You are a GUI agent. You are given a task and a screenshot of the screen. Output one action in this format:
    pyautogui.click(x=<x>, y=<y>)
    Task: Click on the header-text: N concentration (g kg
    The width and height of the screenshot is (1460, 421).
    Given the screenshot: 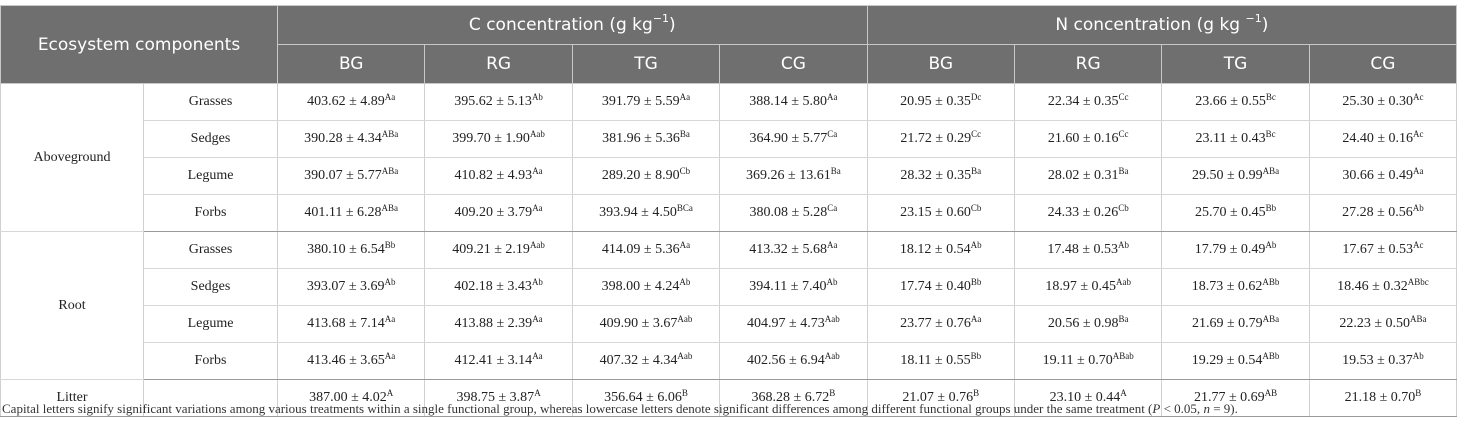 What is the action you would take?
    pyautogui.click(x=1150, y=25)
    